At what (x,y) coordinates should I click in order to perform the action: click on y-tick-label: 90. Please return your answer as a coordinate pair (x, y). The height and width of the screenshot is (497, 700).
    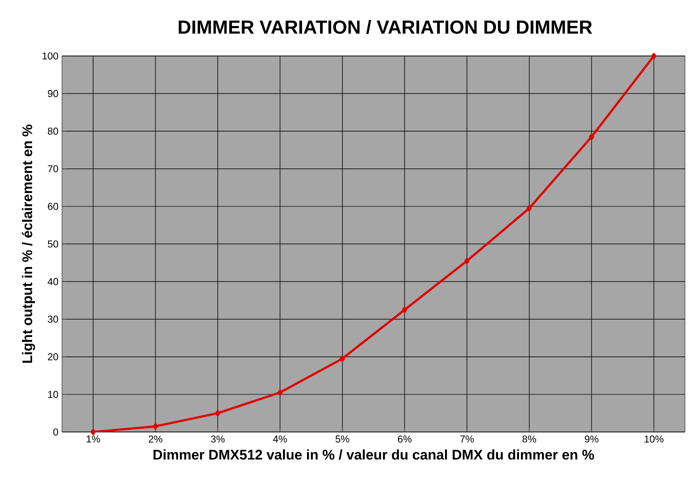
    Looking at the image, I should click on (53, 94).